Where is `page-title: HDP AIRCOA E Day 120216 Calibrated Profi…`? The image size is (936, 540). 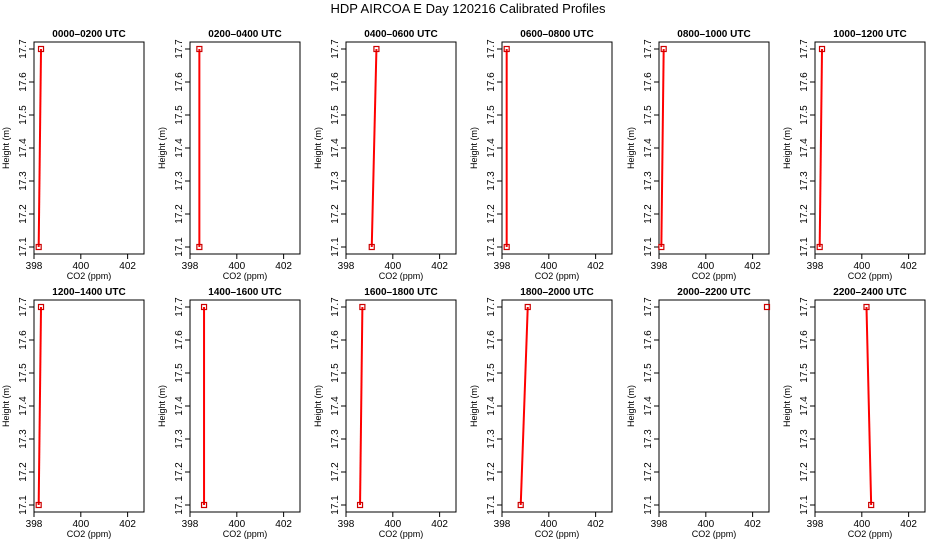 page-title: HDP AIRCOA E Day 120216 Calibrated Profi… is located at coordinates (468, 8).